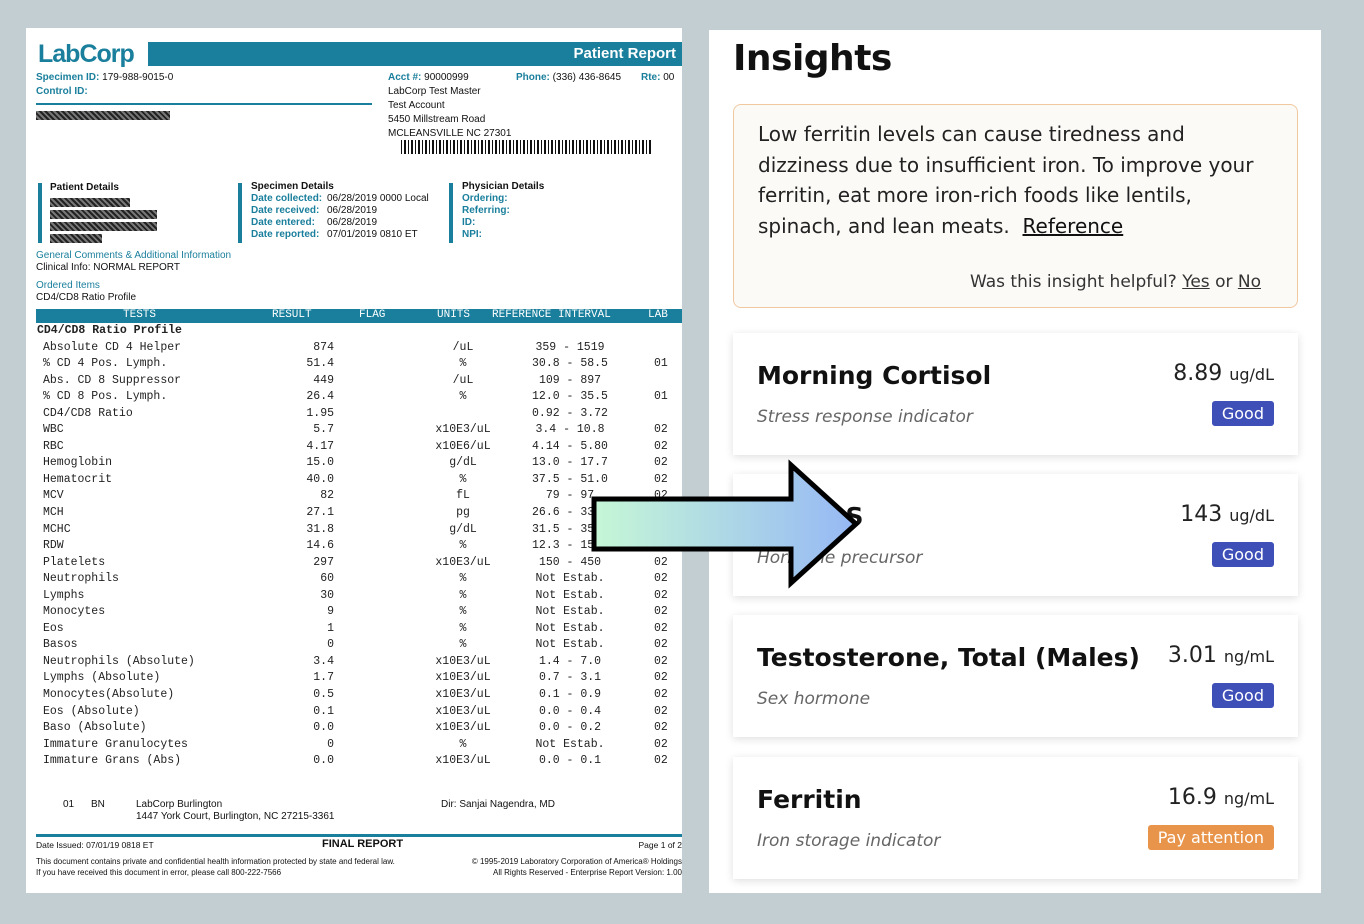  I want to click on specimen-field: Date received: 06/28/2019, so click(314, 210).